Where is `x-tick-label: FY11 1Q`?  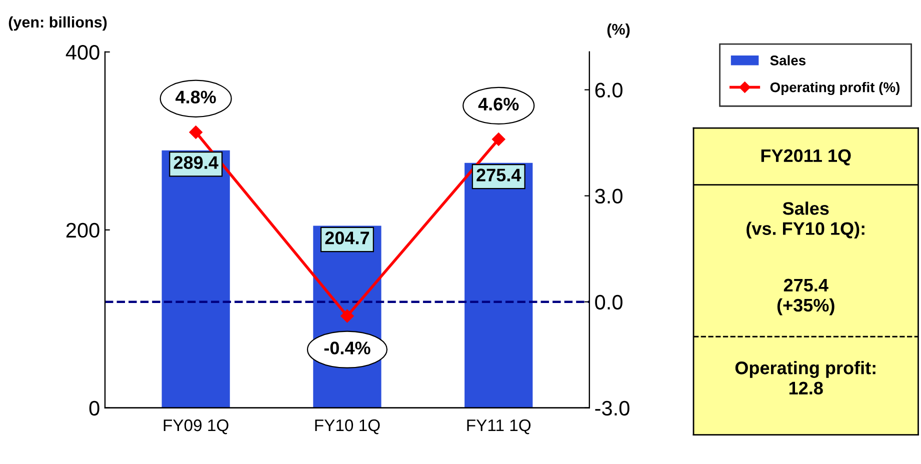
x-tick-label: FY11 1Q is located at coordinates (499, 426).